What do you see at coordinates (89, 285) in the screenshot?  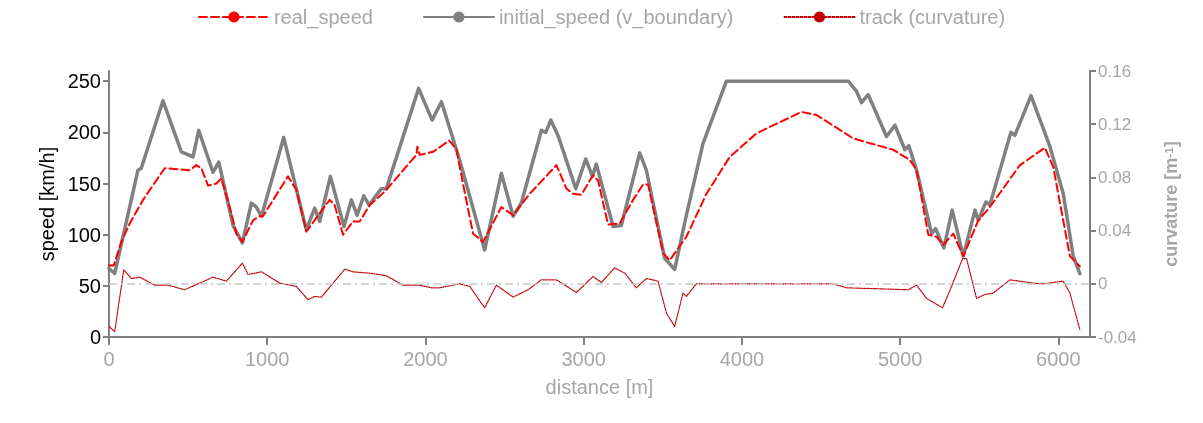 I see `y-tick-label: 50` at bounding box center [89, 285].